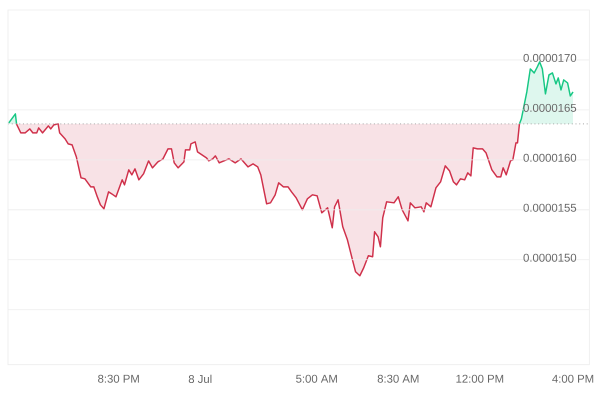  I want to click on x-tick-label: 8:30 AM, so click(398, 378).